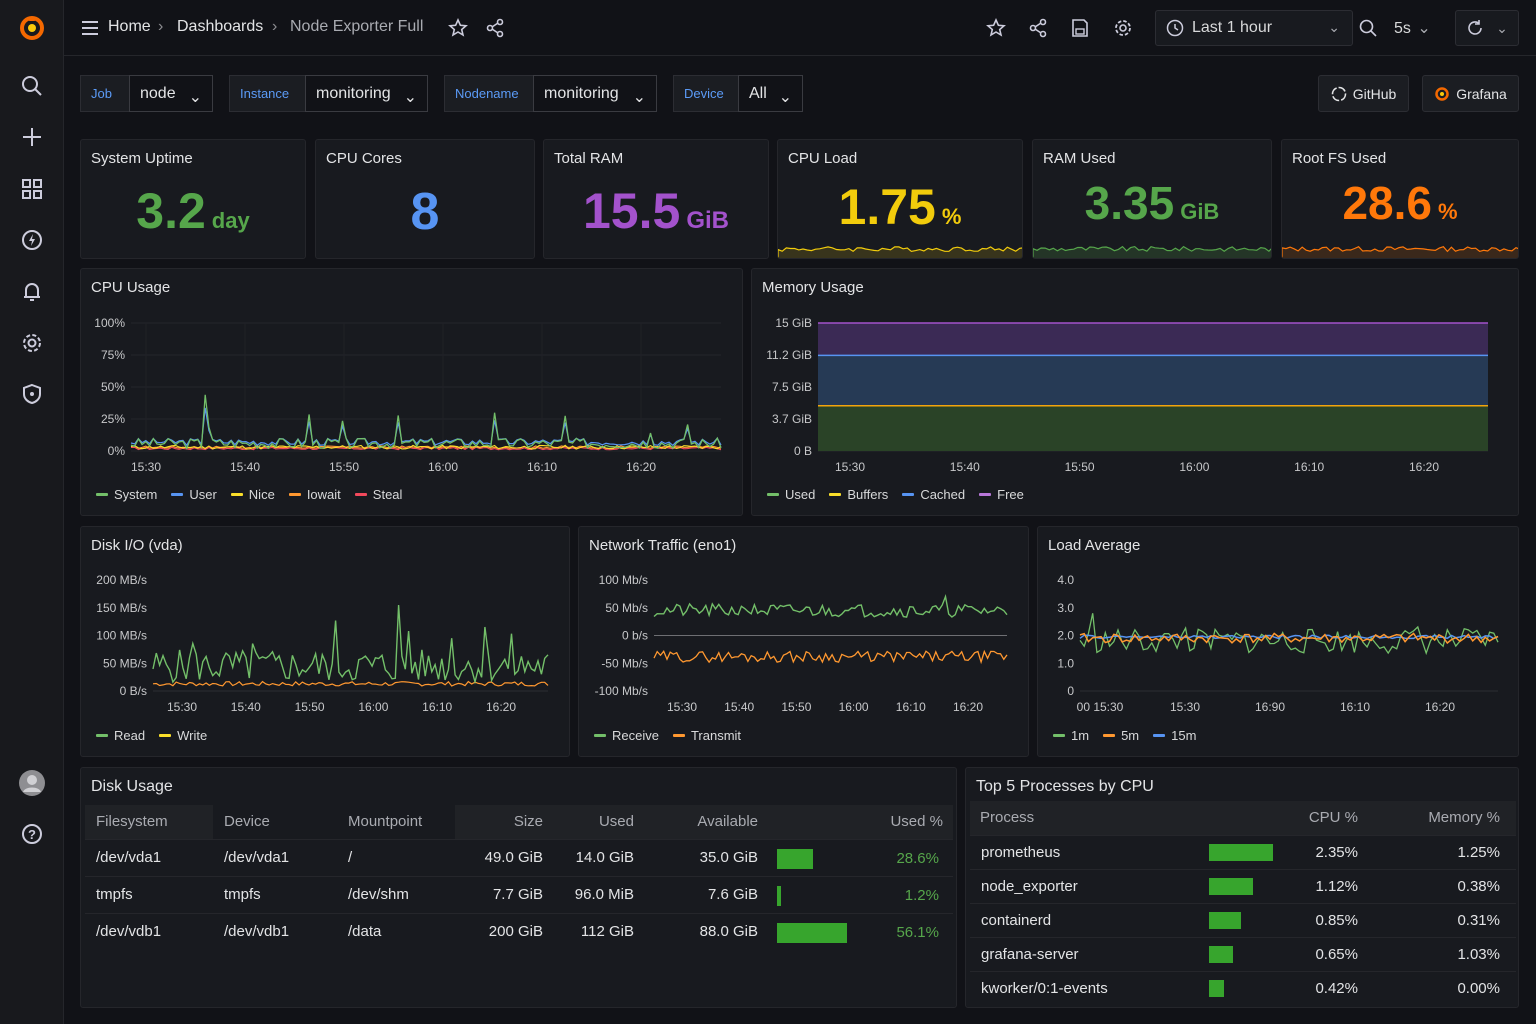 This screenshot has height=1024, width=1536. Describe the element at coordinates (1174, 735) in the screenshot. I see `legend-item: 15m` at that location.